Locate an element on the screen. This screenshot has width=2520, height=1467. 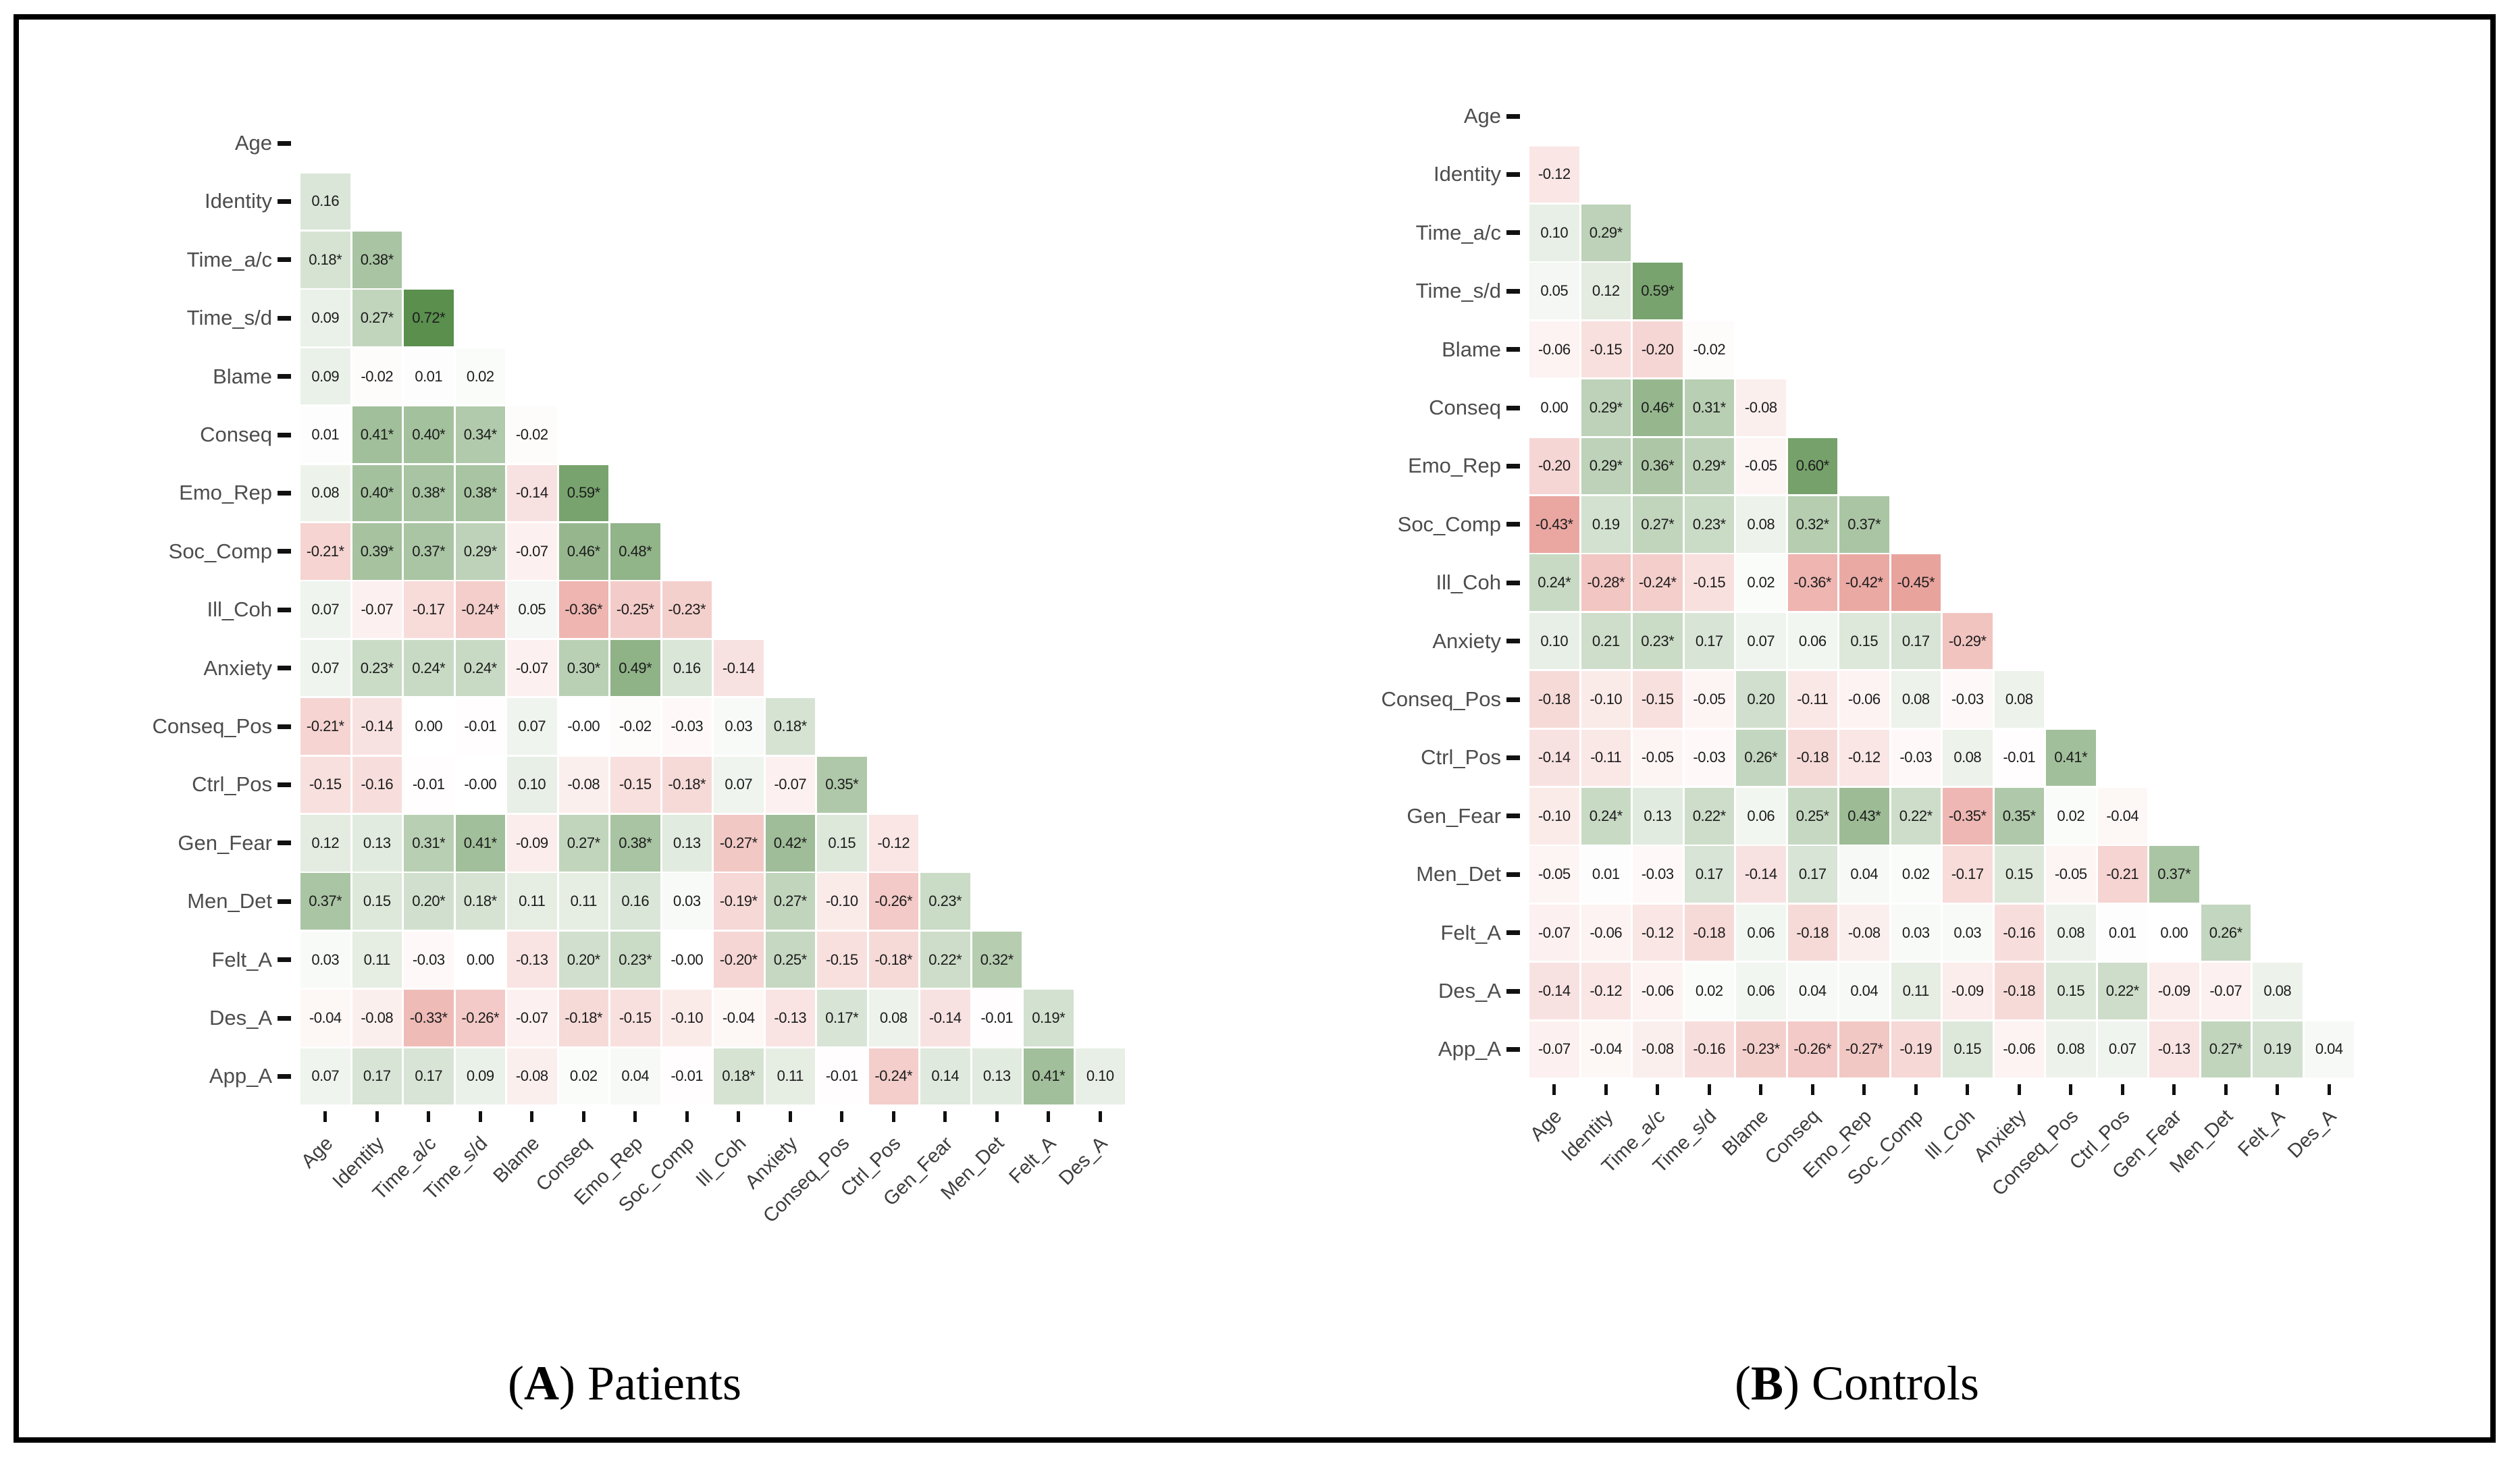
correlation-cell: 0.20 is located at coordinates (1761, 699).